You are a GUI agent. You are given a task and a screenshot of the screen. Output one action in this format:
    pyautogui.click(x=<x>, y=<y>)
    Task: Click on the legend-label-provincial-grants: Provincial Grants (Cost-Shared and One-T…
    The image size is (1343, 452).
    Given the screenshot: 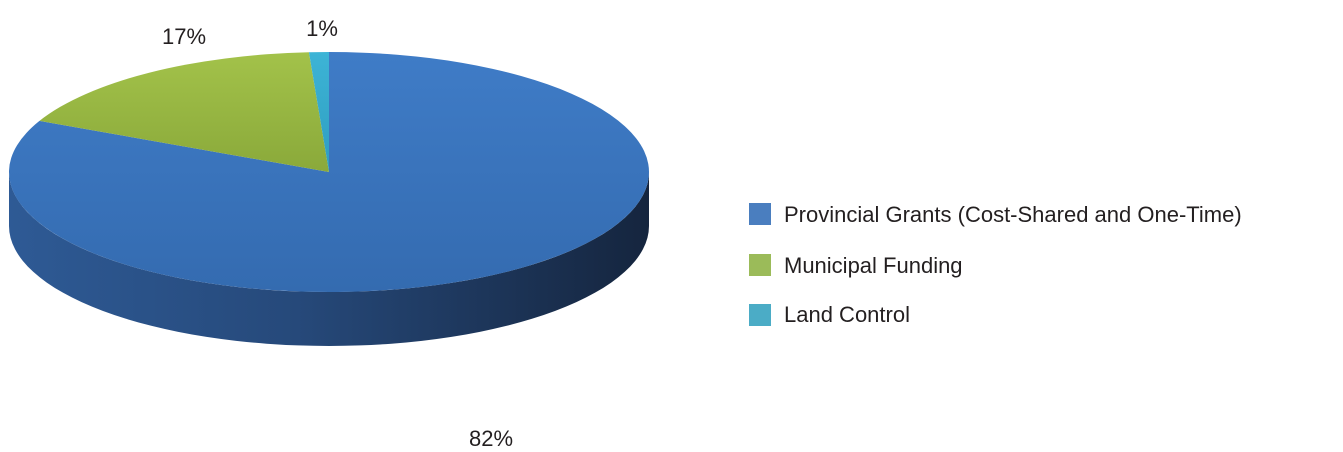 What is the action you would take?
    pyautogui.click(x=1013, y=214)
    